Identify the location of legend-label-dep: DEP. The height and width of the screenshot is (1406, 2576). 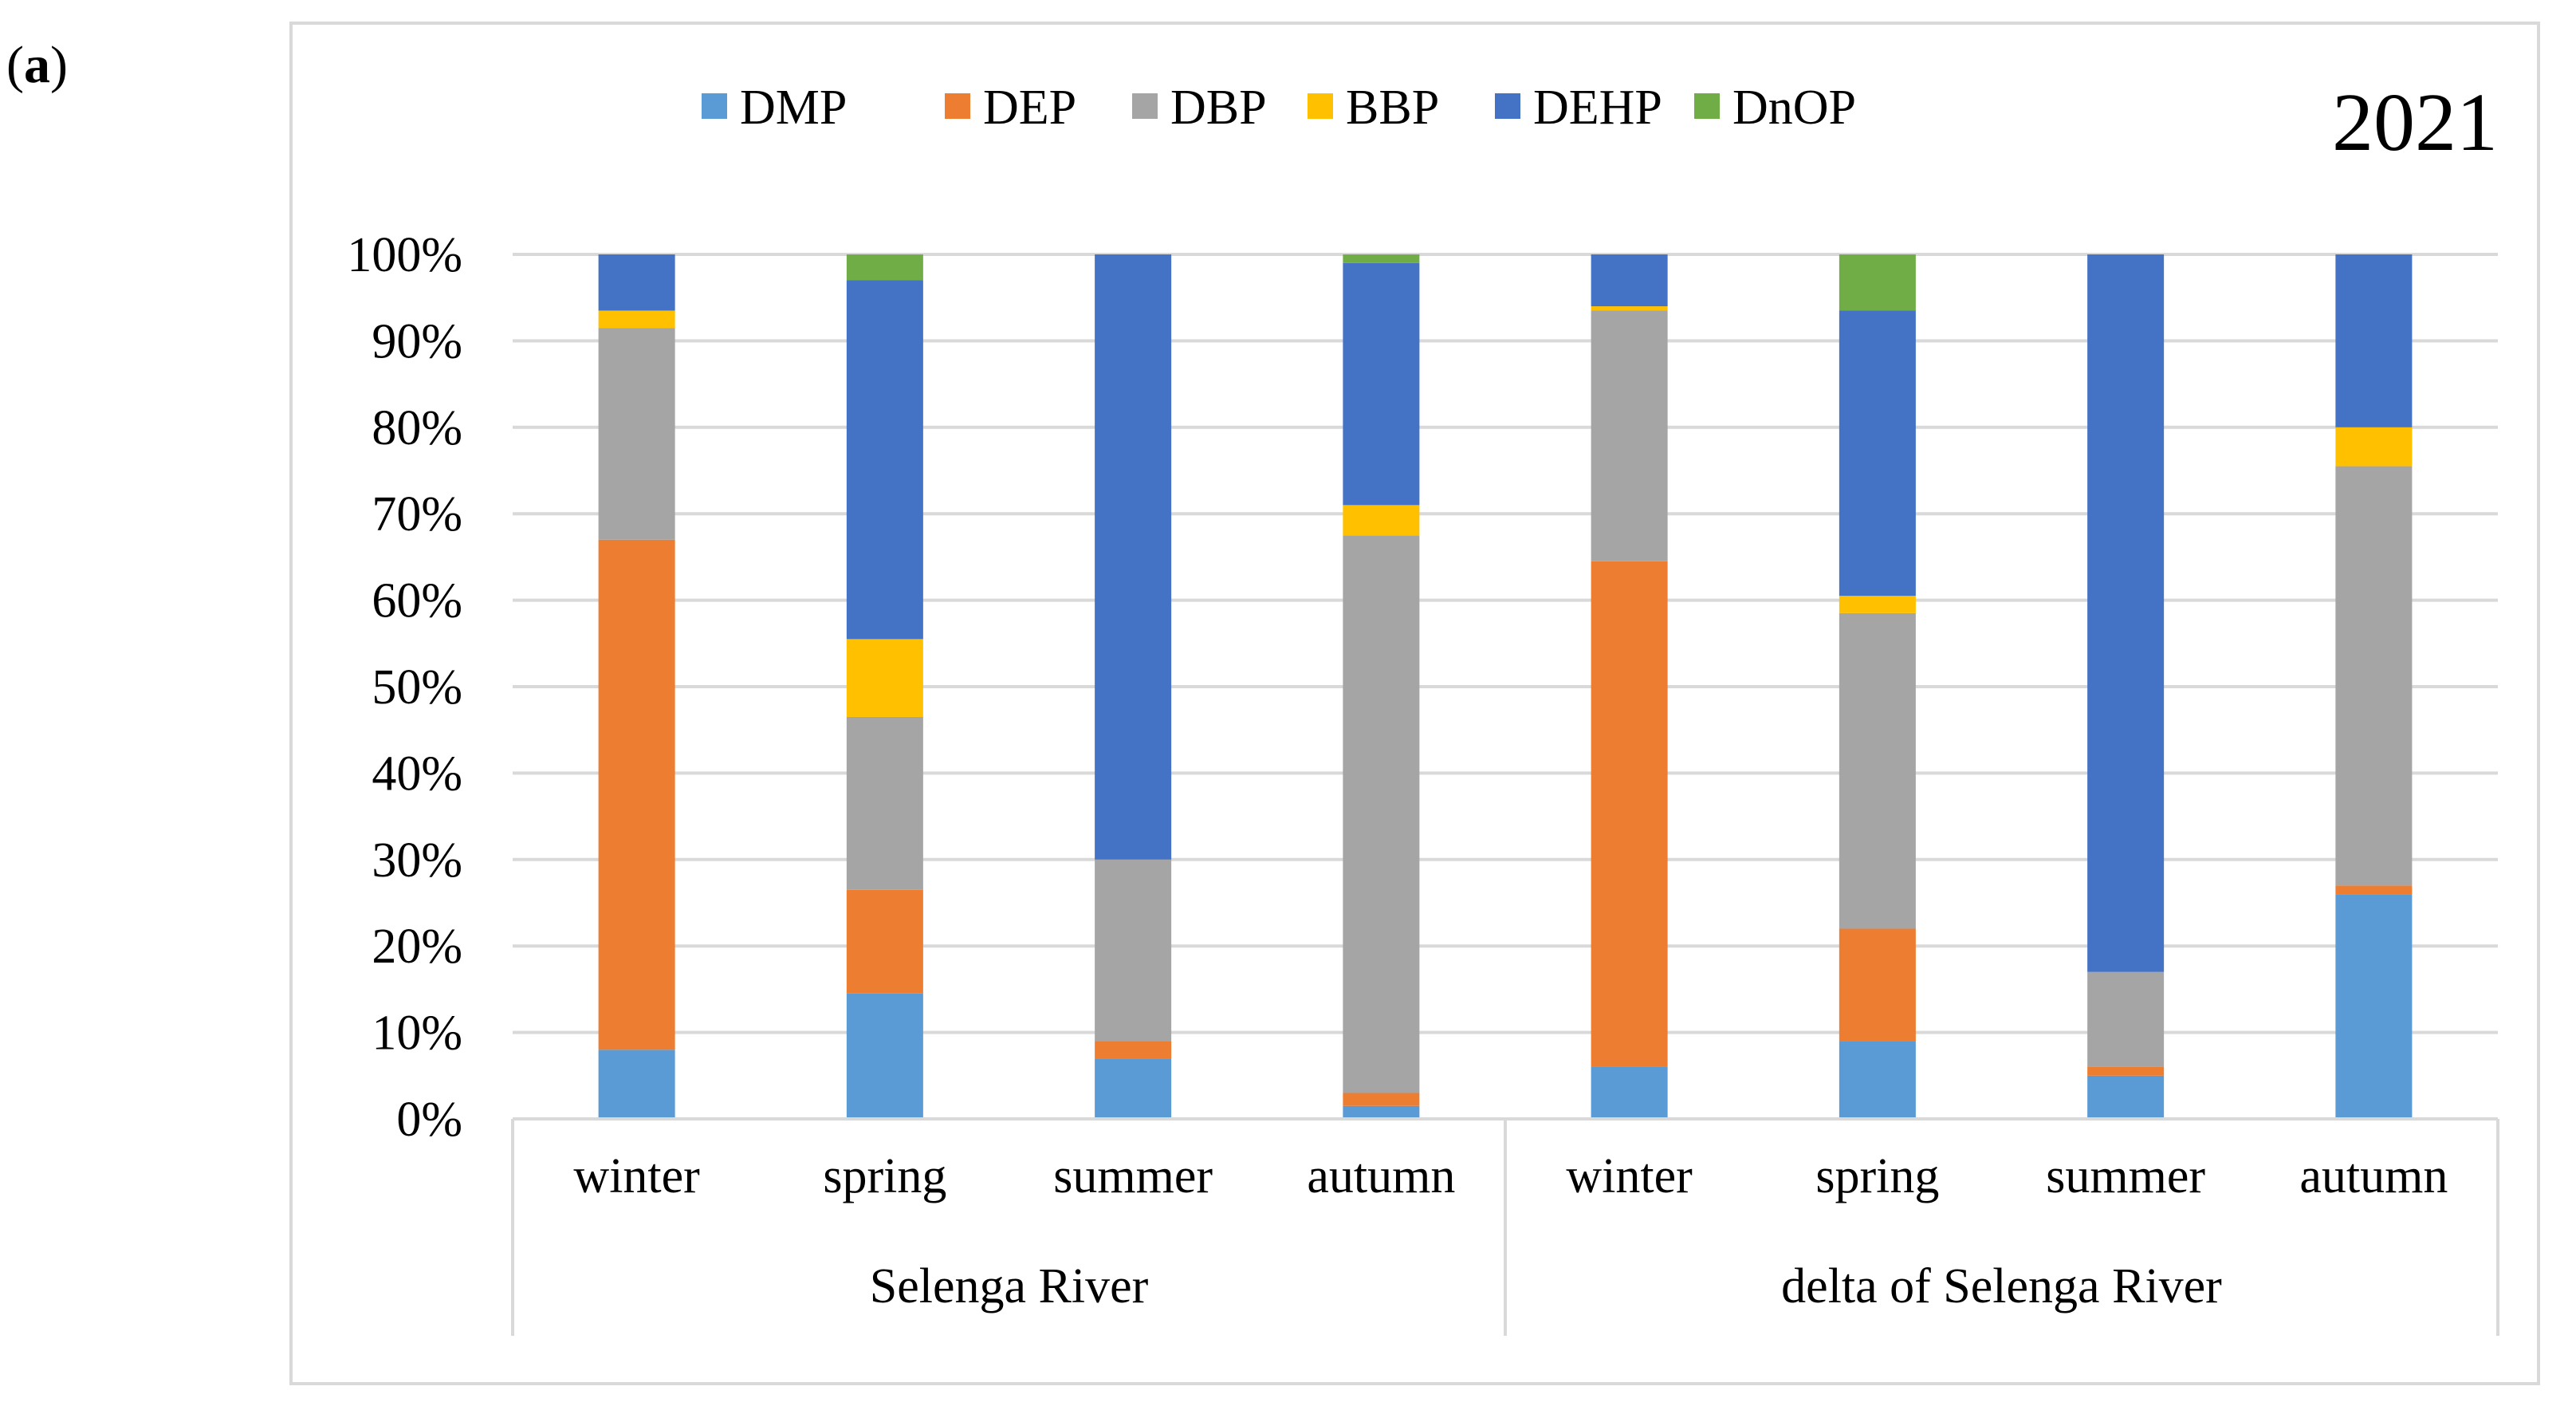
(1029, 108).